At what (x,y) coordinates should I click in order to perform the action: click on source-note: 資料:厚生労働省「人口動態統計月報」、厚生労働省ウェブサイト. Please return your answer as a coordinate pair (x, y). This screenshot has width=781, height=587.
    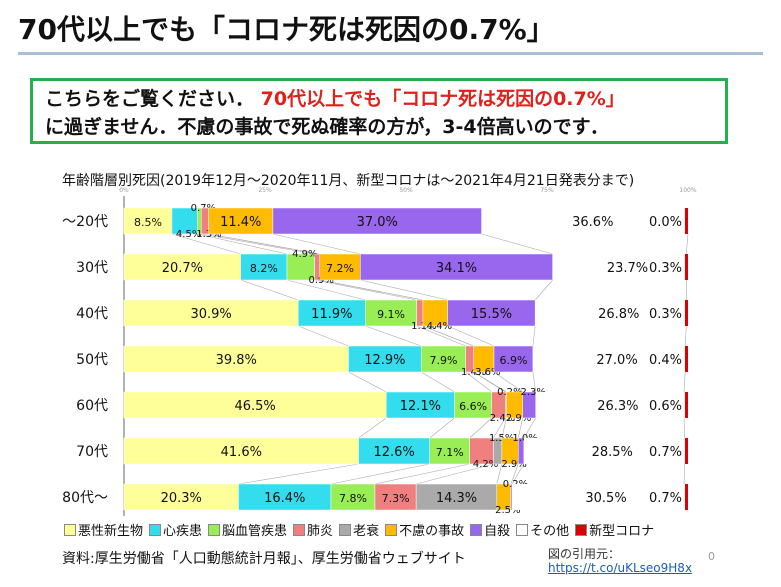
    Looking at the image, I should click on (264, 559).